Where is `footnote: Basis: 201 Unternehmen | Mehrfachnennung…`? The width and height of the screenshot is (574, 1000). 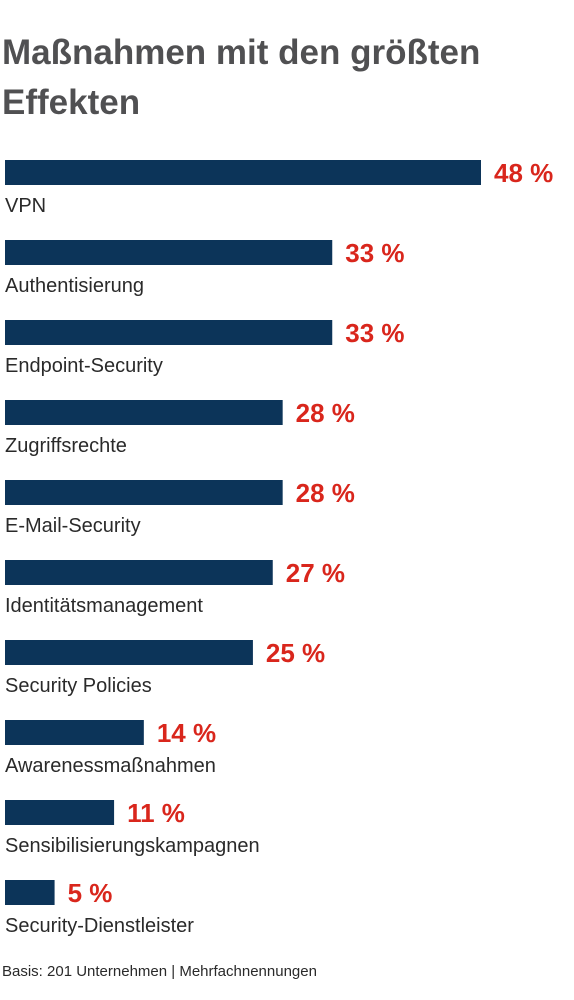 footnote: Basis: 201 Unternehmen | Mehrfachnennung… is located at coordinates (159, 971).